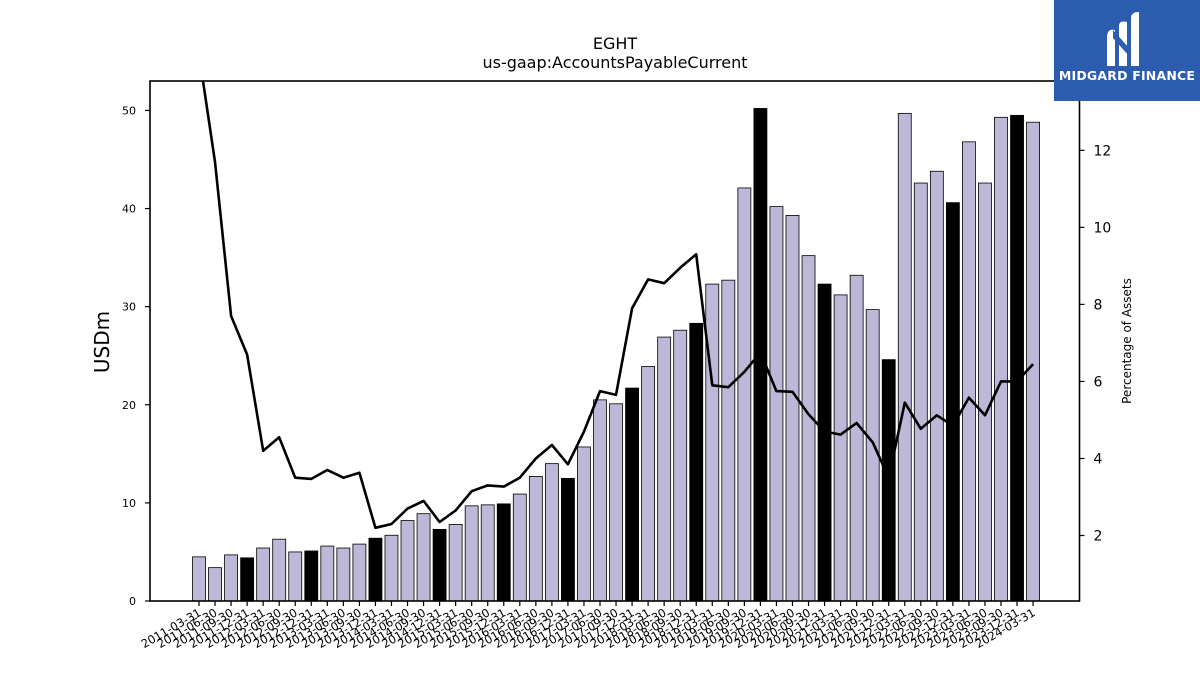 This screenshot has height=675, width=1200. What do you see at coordinates (1098, 537) in the screenshot?
I see `y2-tick-label: 2` at bounding box center [1098, 537].